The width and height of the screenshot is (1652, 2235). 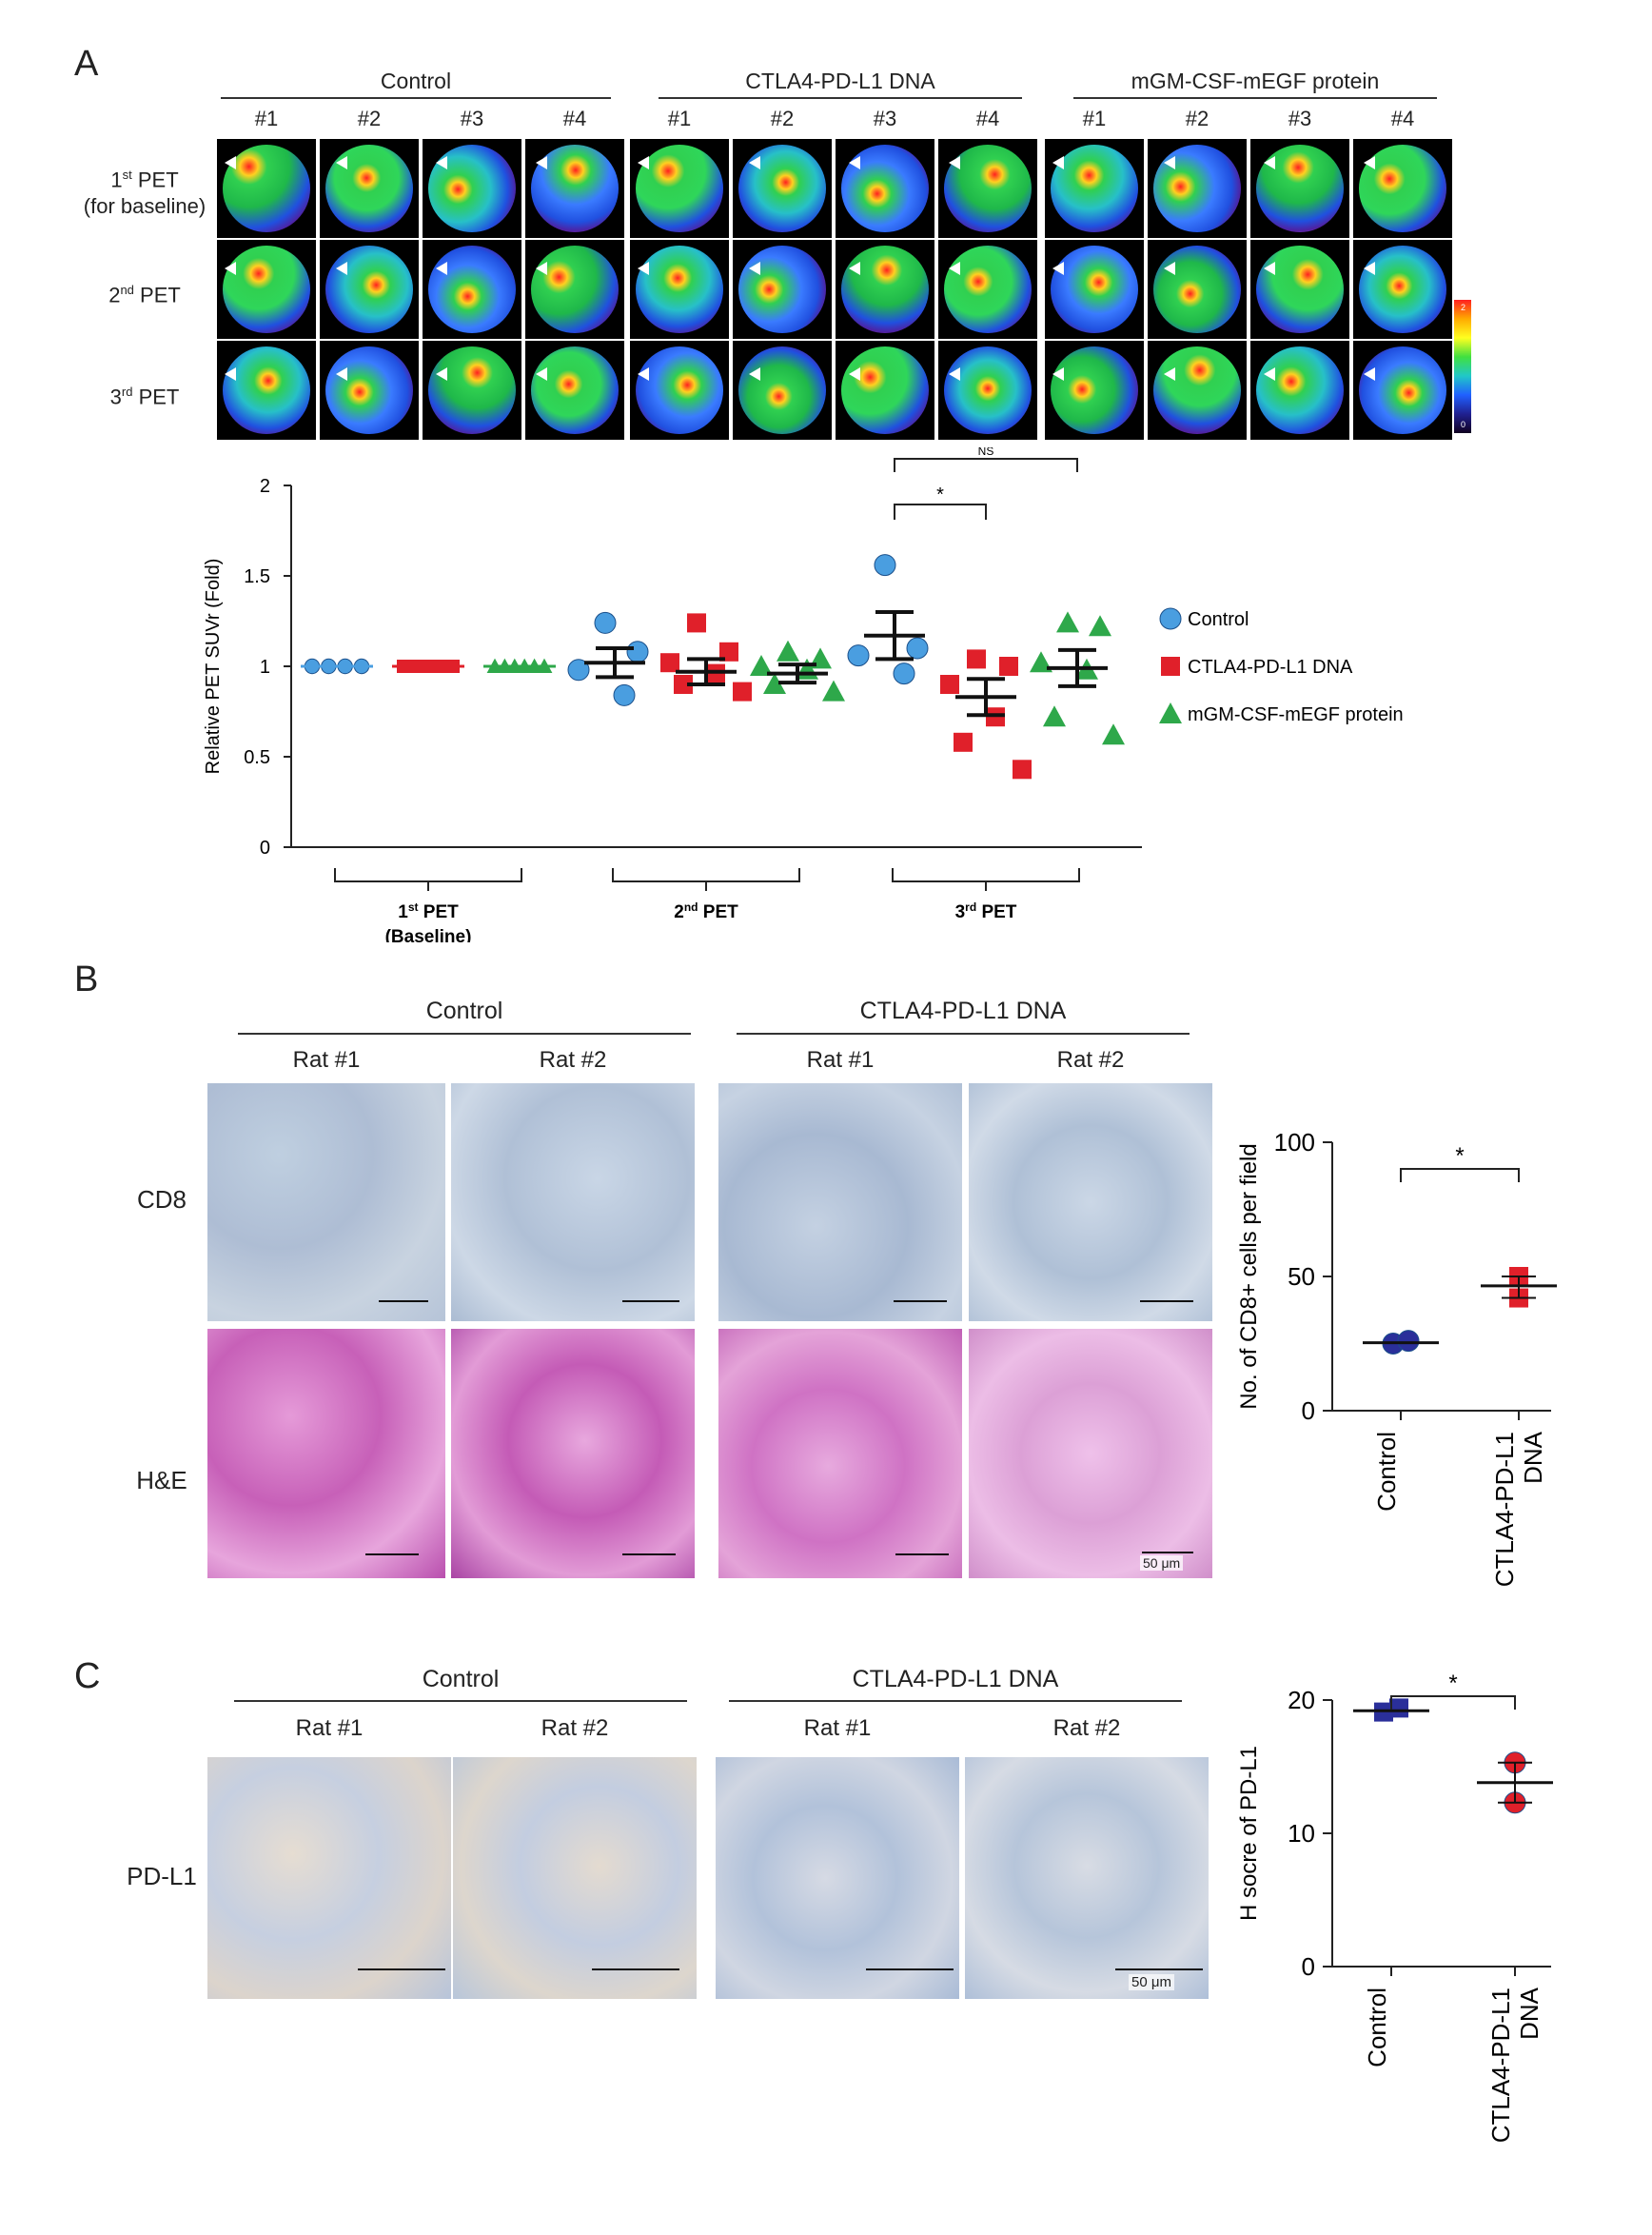 I want to click on legend-label: CTLA4-PD-L1 DNA, so click(x=1270, y=667).